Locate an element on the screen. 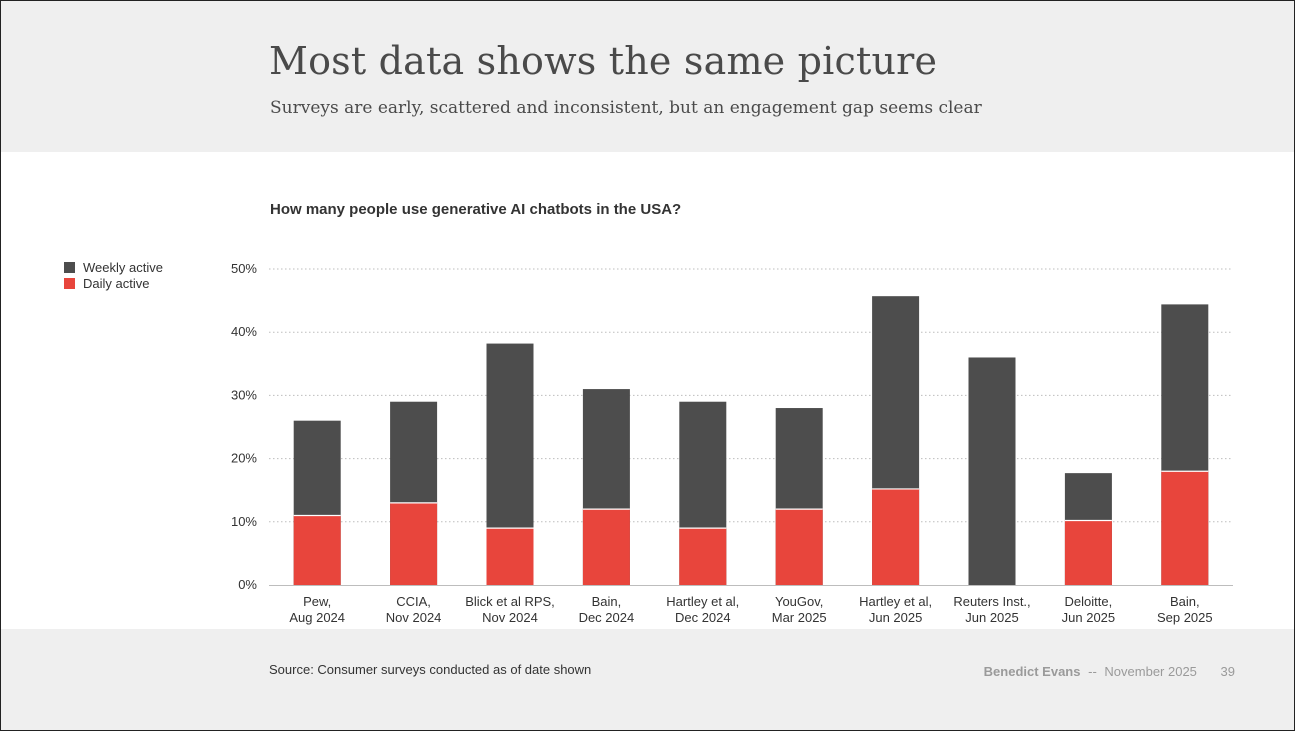 The width and height of the screenshot is (1297, 733). y-tick-label: 30% is located at coordinates (244, 394).